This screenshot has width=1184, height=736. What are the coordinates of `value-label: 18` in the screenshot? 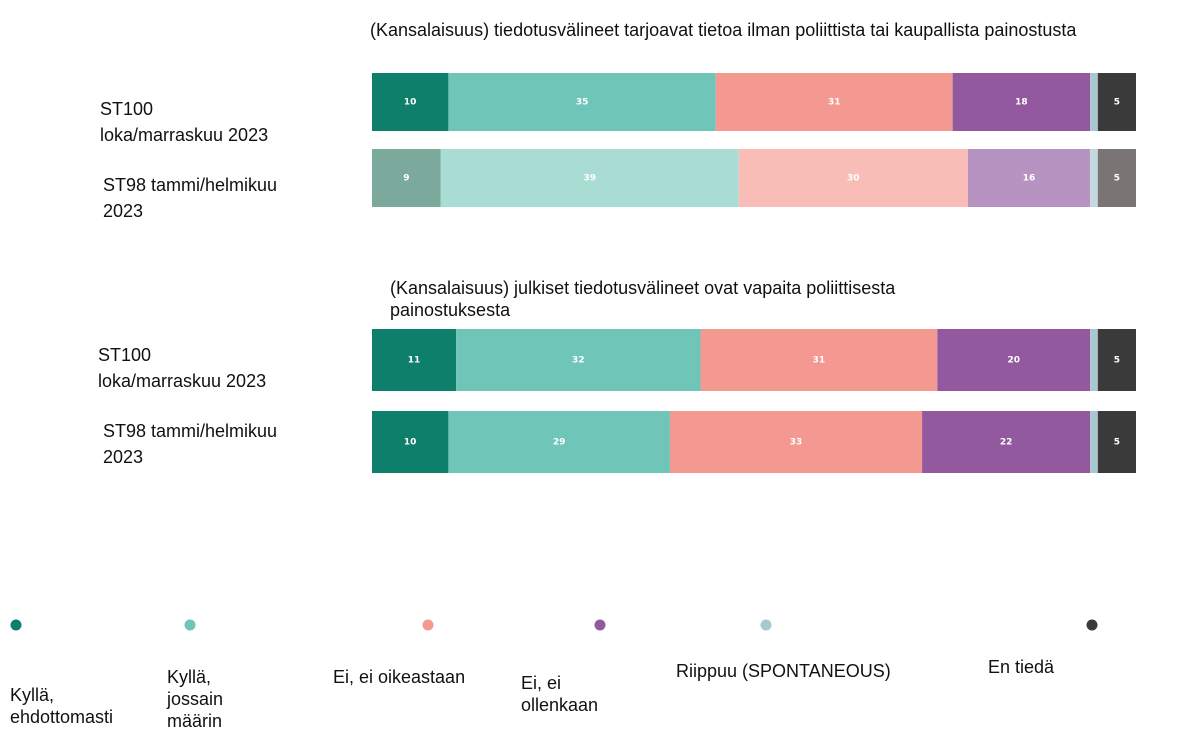 It's located at (1021, 103).